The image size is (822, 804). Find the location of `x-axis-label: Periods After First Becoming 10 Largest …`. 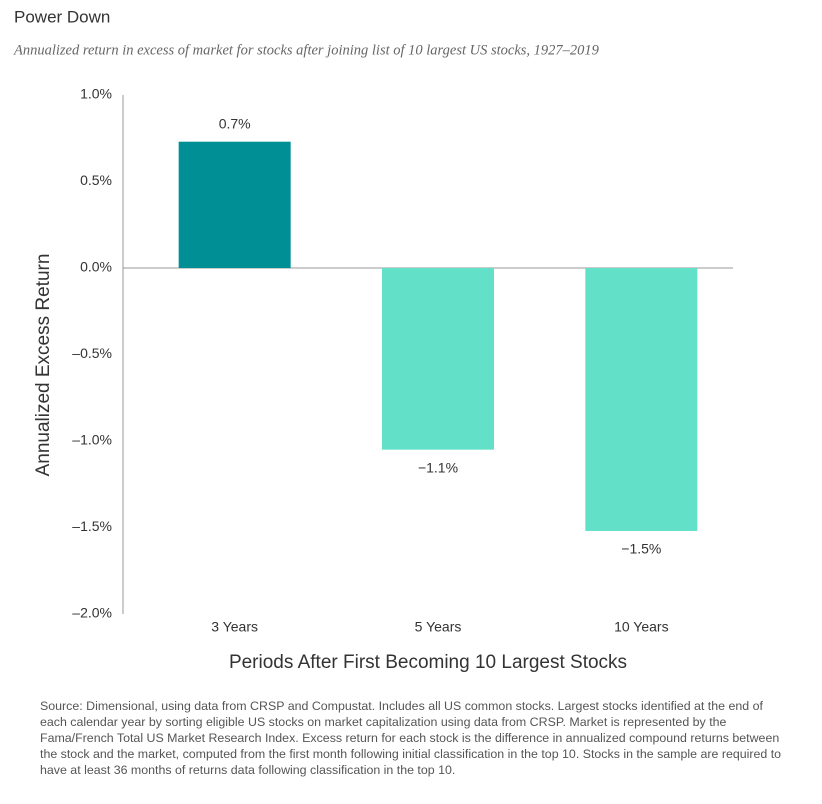

x-axis-label: Periods After First Becoming 10 Largest … is located at coordinates (428, 662).